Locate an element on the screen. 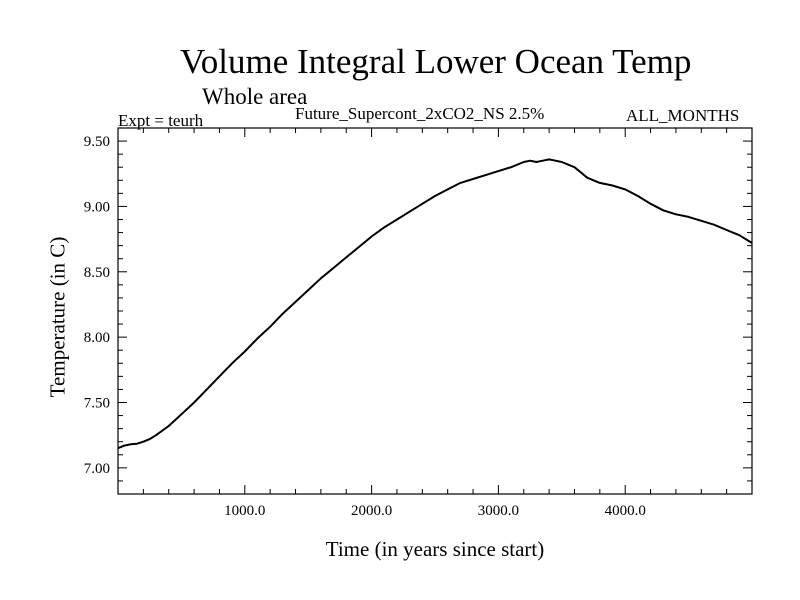  months-label: ALL_MONTHS is located at coordinates (683, 115).